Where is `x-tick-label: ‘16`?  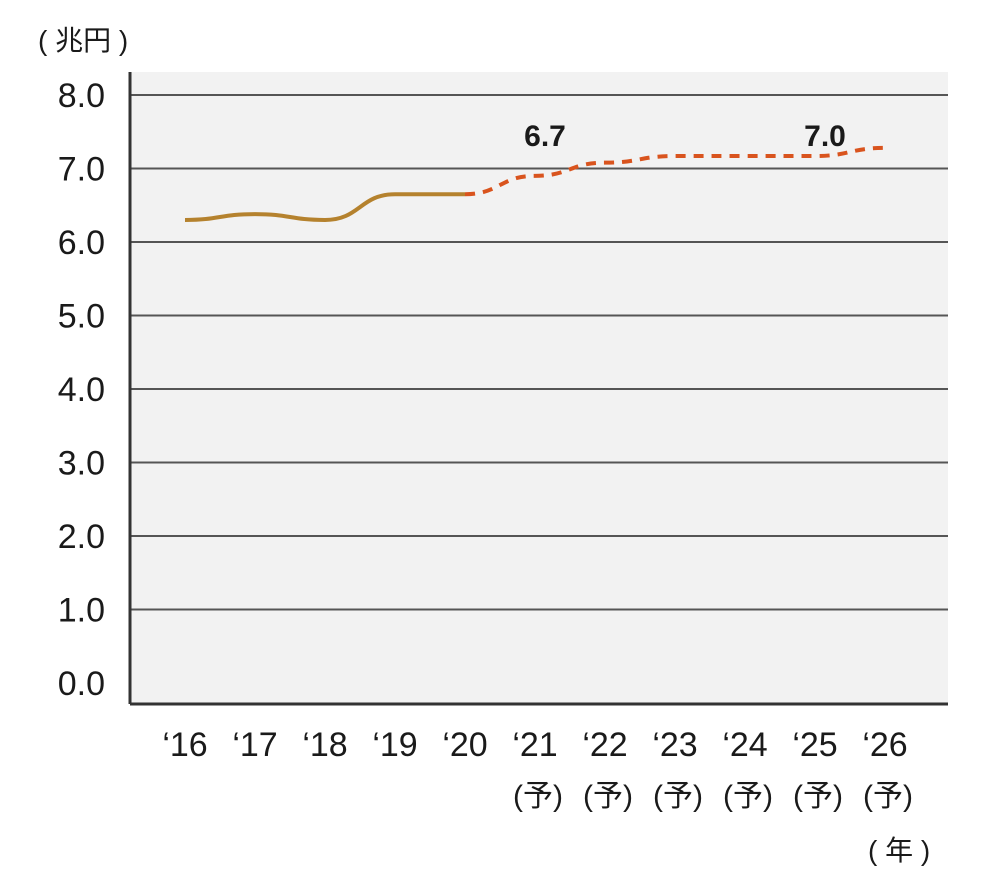
x-tick-label: ‘16 is located at coordinates (184, 745).